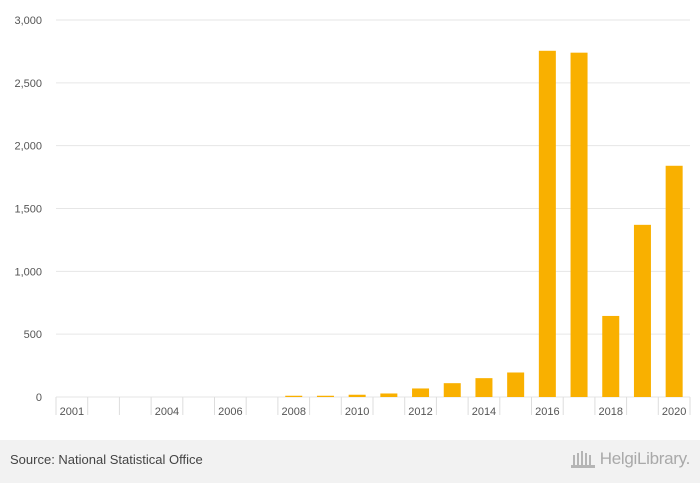  What do you see at coordinates (484, 387) in the screenshot?
I see `bar-2014` at bounding box center [484, 387].